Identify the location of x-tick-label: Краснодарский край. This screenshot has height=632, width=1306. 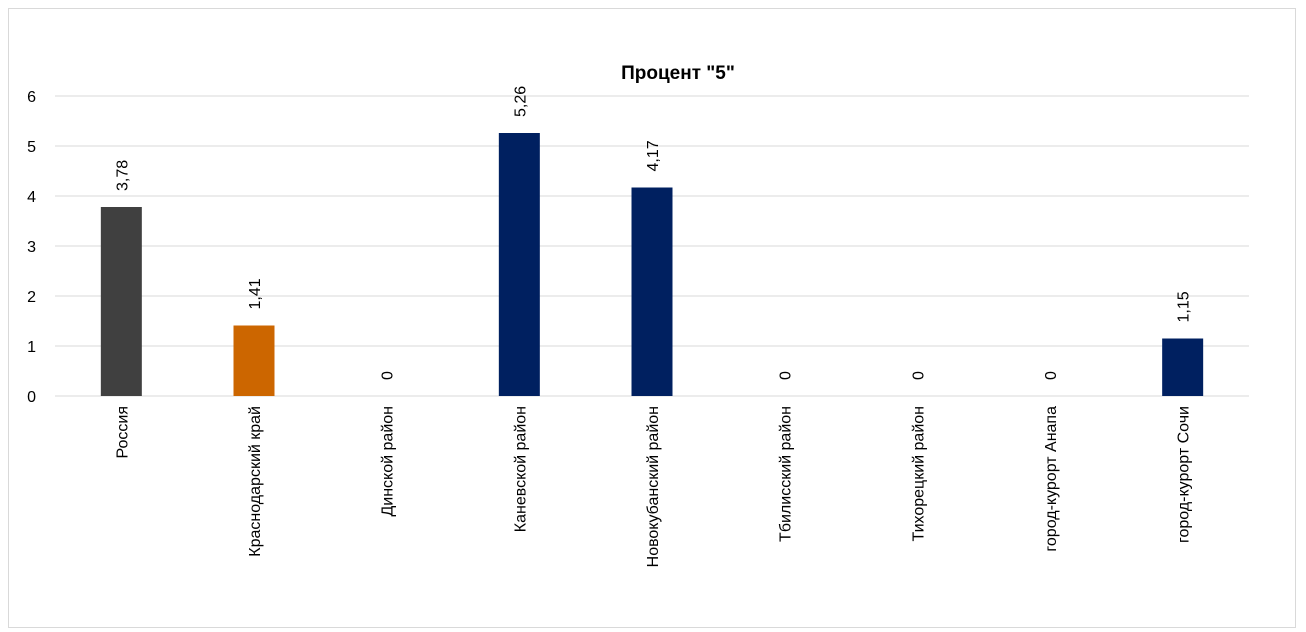
(255, 481).